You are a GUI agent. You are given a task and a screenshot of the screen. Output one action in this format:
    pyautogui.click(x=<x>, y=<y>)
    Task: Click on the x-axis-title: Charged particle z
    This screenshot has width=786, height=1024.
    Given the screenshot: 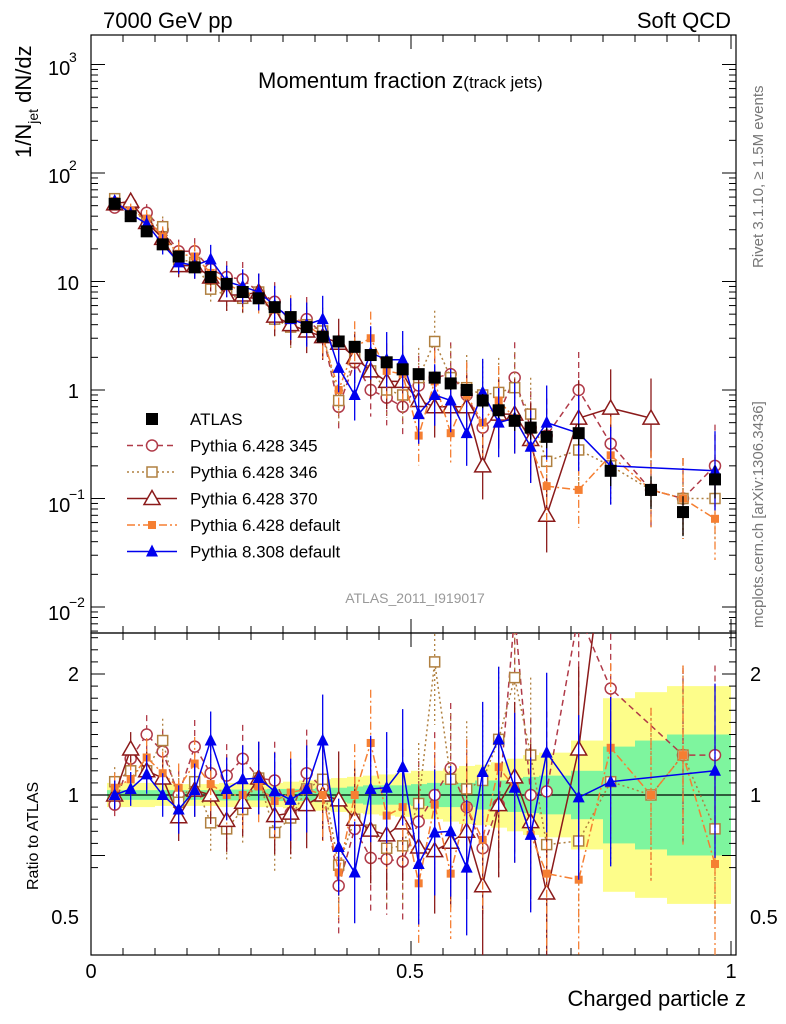 What is the action you would take?
    pyautogui.click(x=656, y=998)
    